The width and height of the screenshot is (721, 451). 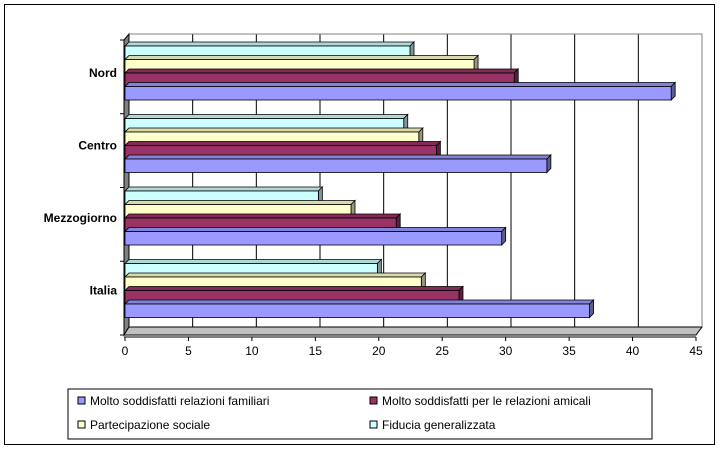 I want to click on value-tick-label: 35, so click(x=569, y=351).